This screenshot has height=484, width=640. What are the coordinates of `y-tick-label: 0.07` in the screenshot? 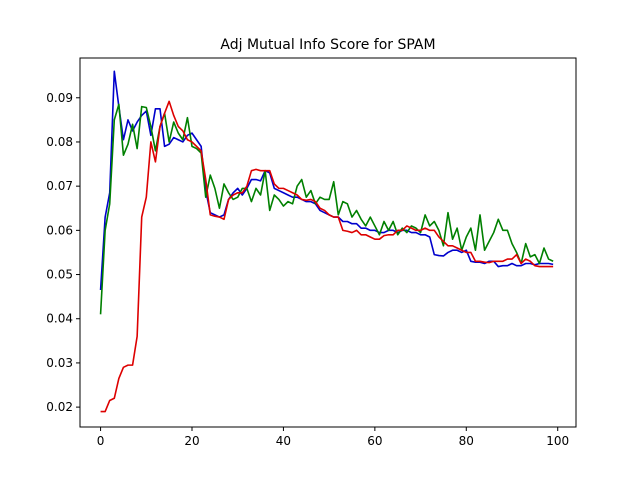 It's located at (59, 186).